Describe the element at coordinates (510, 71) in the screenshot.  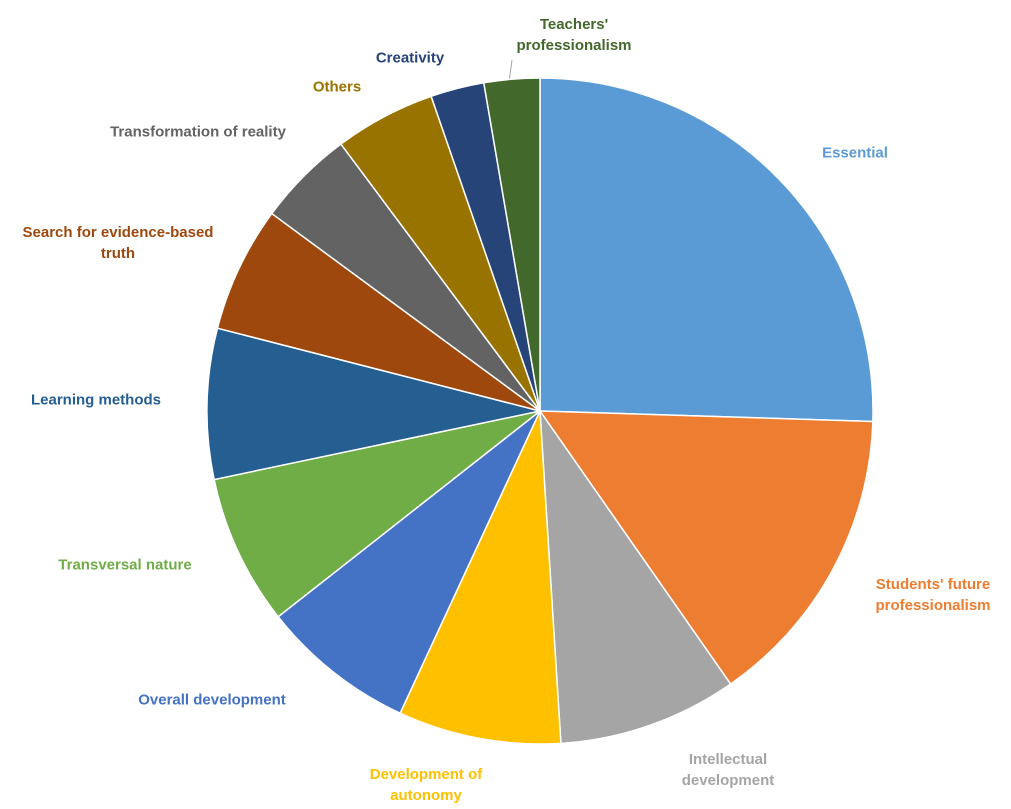
I see `leader-line` at that location.